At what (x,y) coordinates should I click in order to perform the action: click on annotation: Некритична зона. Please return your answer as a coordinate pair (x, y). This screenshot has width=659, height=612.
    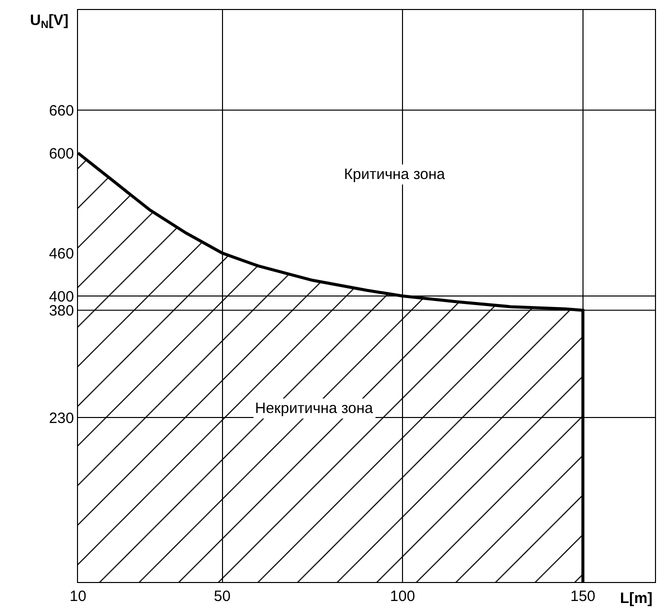
    Looking at the image, I should click on (314, 408).